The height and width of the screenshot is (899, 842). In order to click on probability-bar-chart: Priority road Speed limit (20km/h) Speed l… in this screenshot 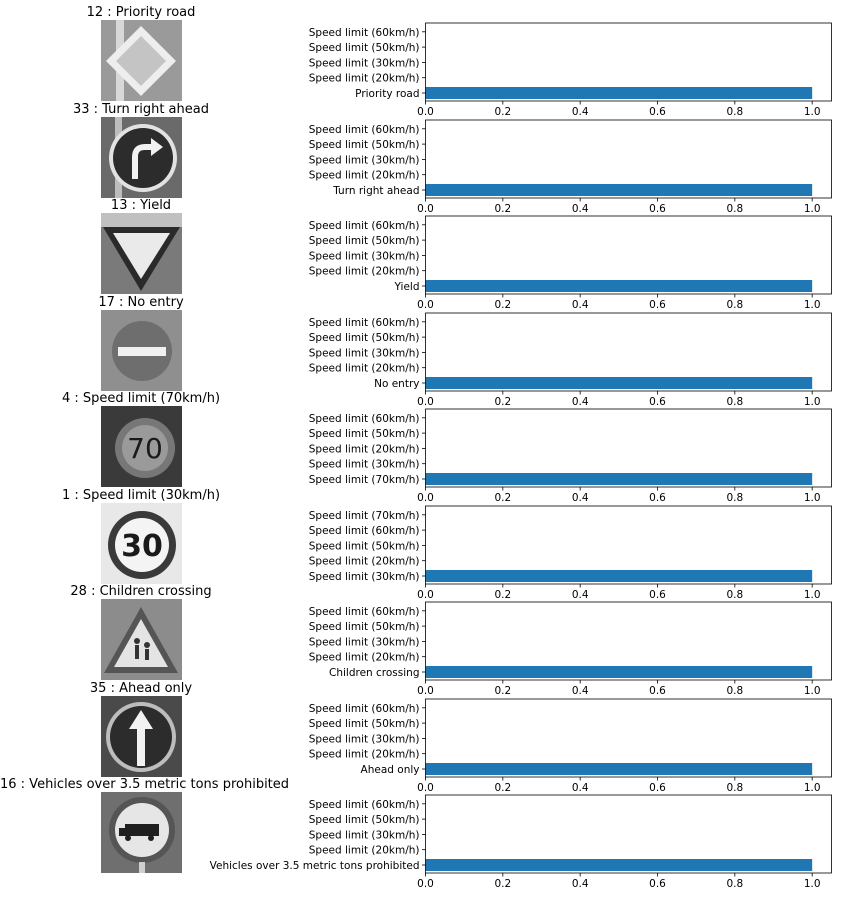, I will do `click(570, 70)`.